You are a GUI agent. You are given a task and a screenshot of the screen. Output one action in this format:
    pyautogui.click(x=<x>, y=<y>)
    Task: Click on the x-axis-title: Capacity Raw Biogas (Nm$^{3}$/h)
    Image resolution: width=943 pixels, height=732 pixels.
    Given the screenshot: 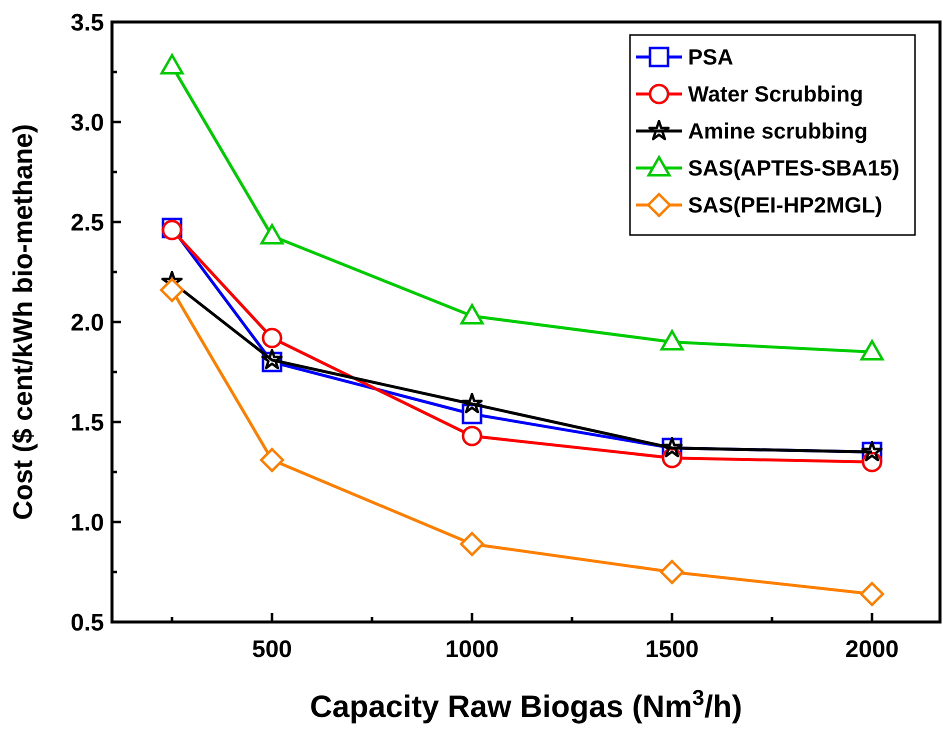 What is the action you would take?
    pyautogui.click(x=526, y=704)
    